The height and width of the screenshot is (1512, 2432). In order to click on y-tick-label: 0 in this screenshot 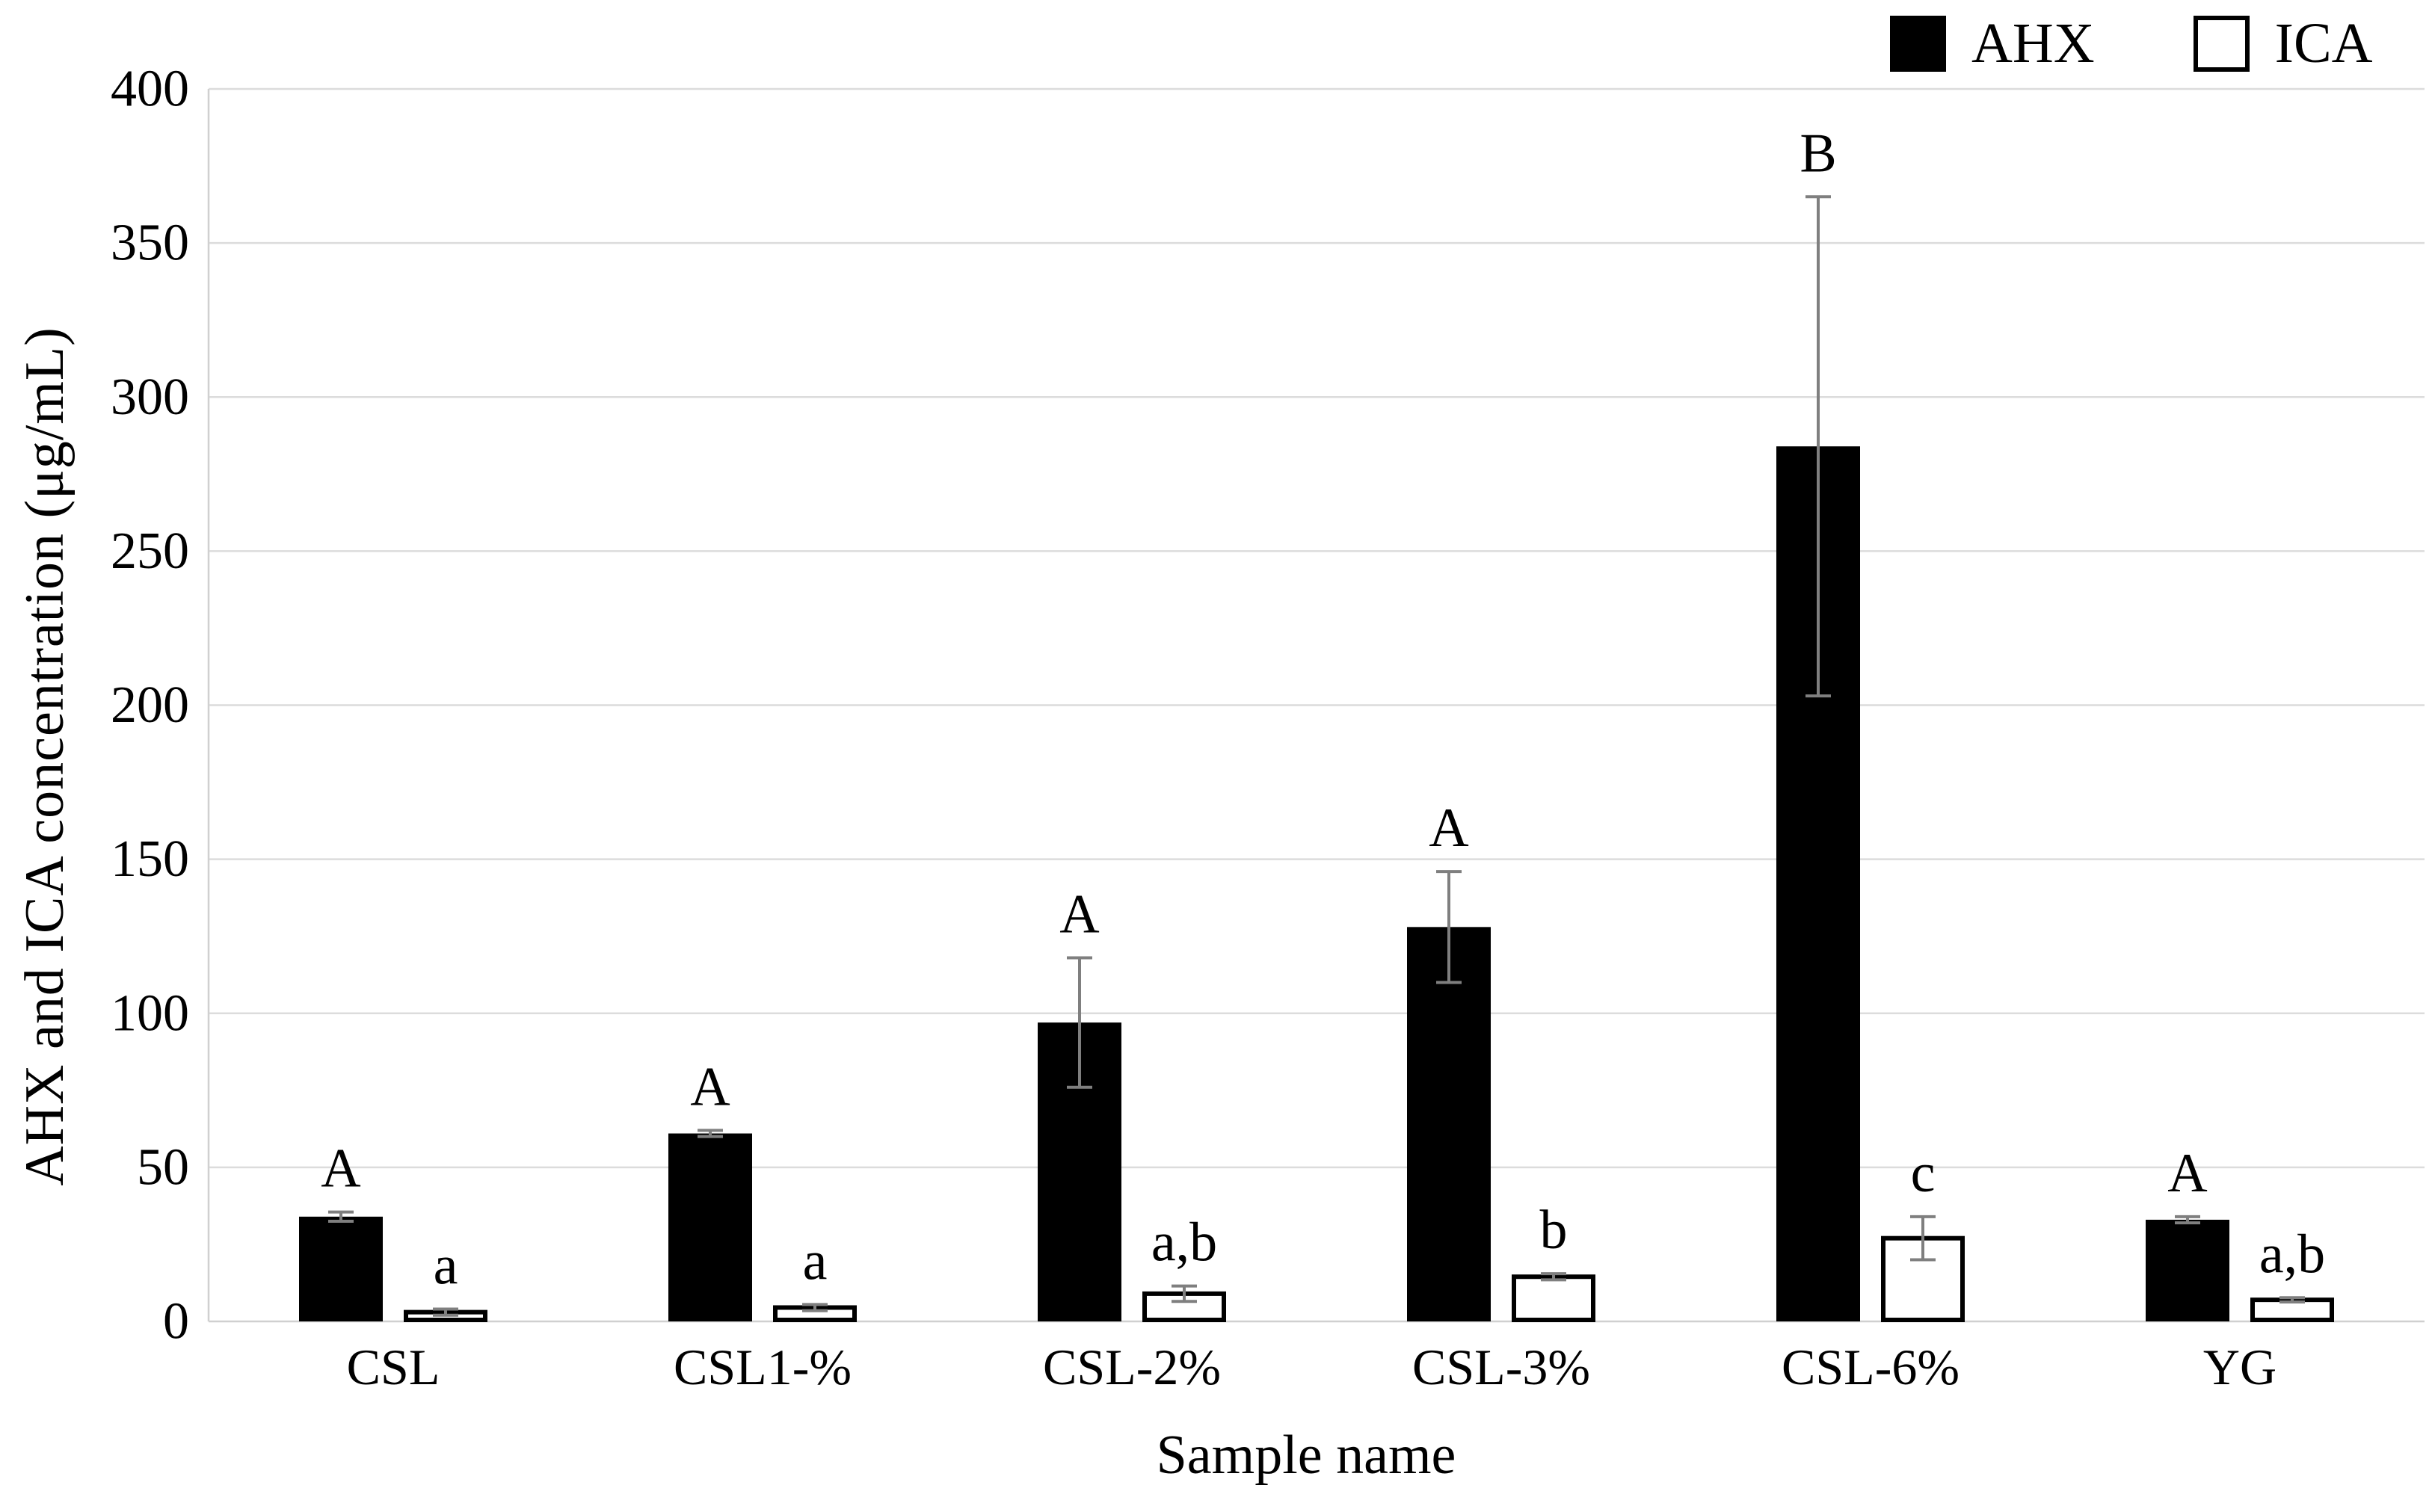, I will do `click(176, 1322)`.